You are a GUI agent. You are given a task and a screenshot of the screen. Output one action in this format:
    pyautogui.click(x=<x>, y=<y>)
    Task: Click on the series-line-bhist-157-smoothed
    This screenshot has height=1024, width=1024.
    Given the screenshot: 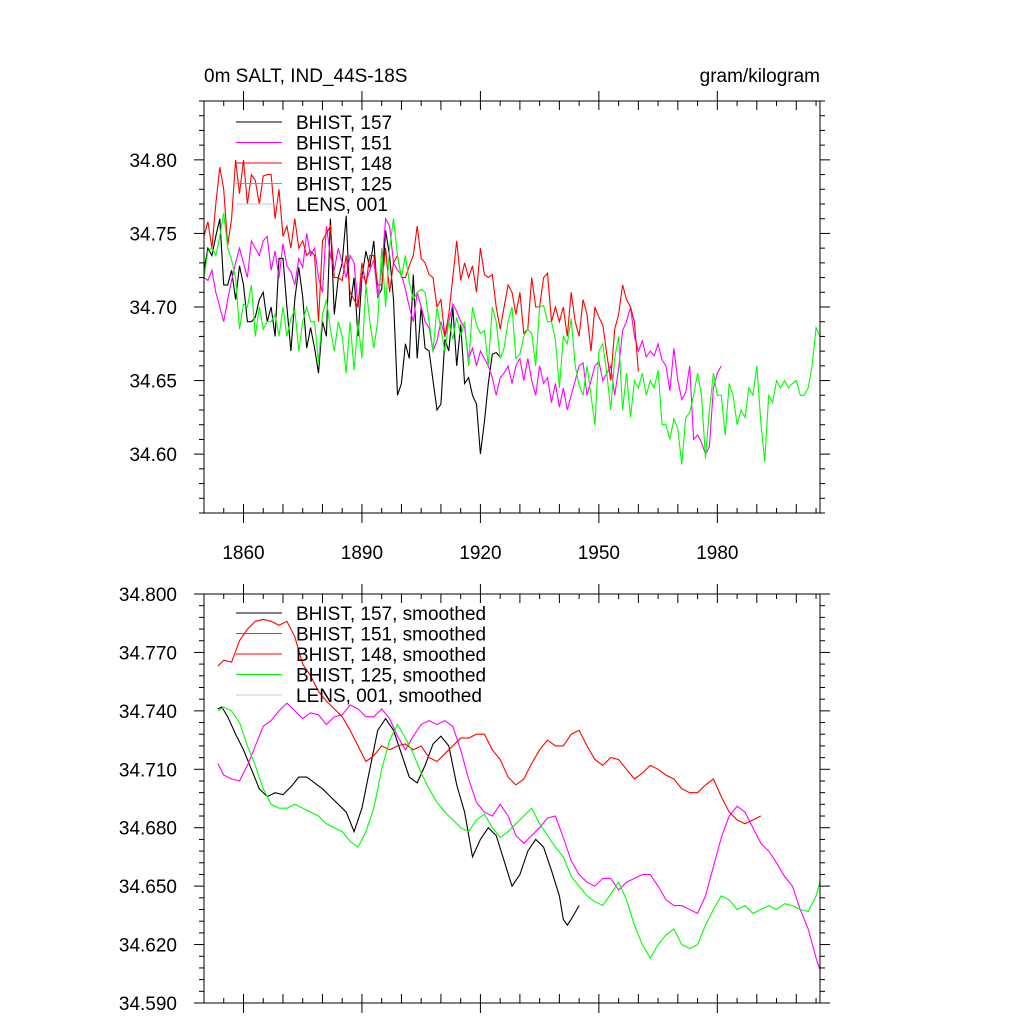 What is the action you would take?
    pyautogui.click(x=398, y=816)
    